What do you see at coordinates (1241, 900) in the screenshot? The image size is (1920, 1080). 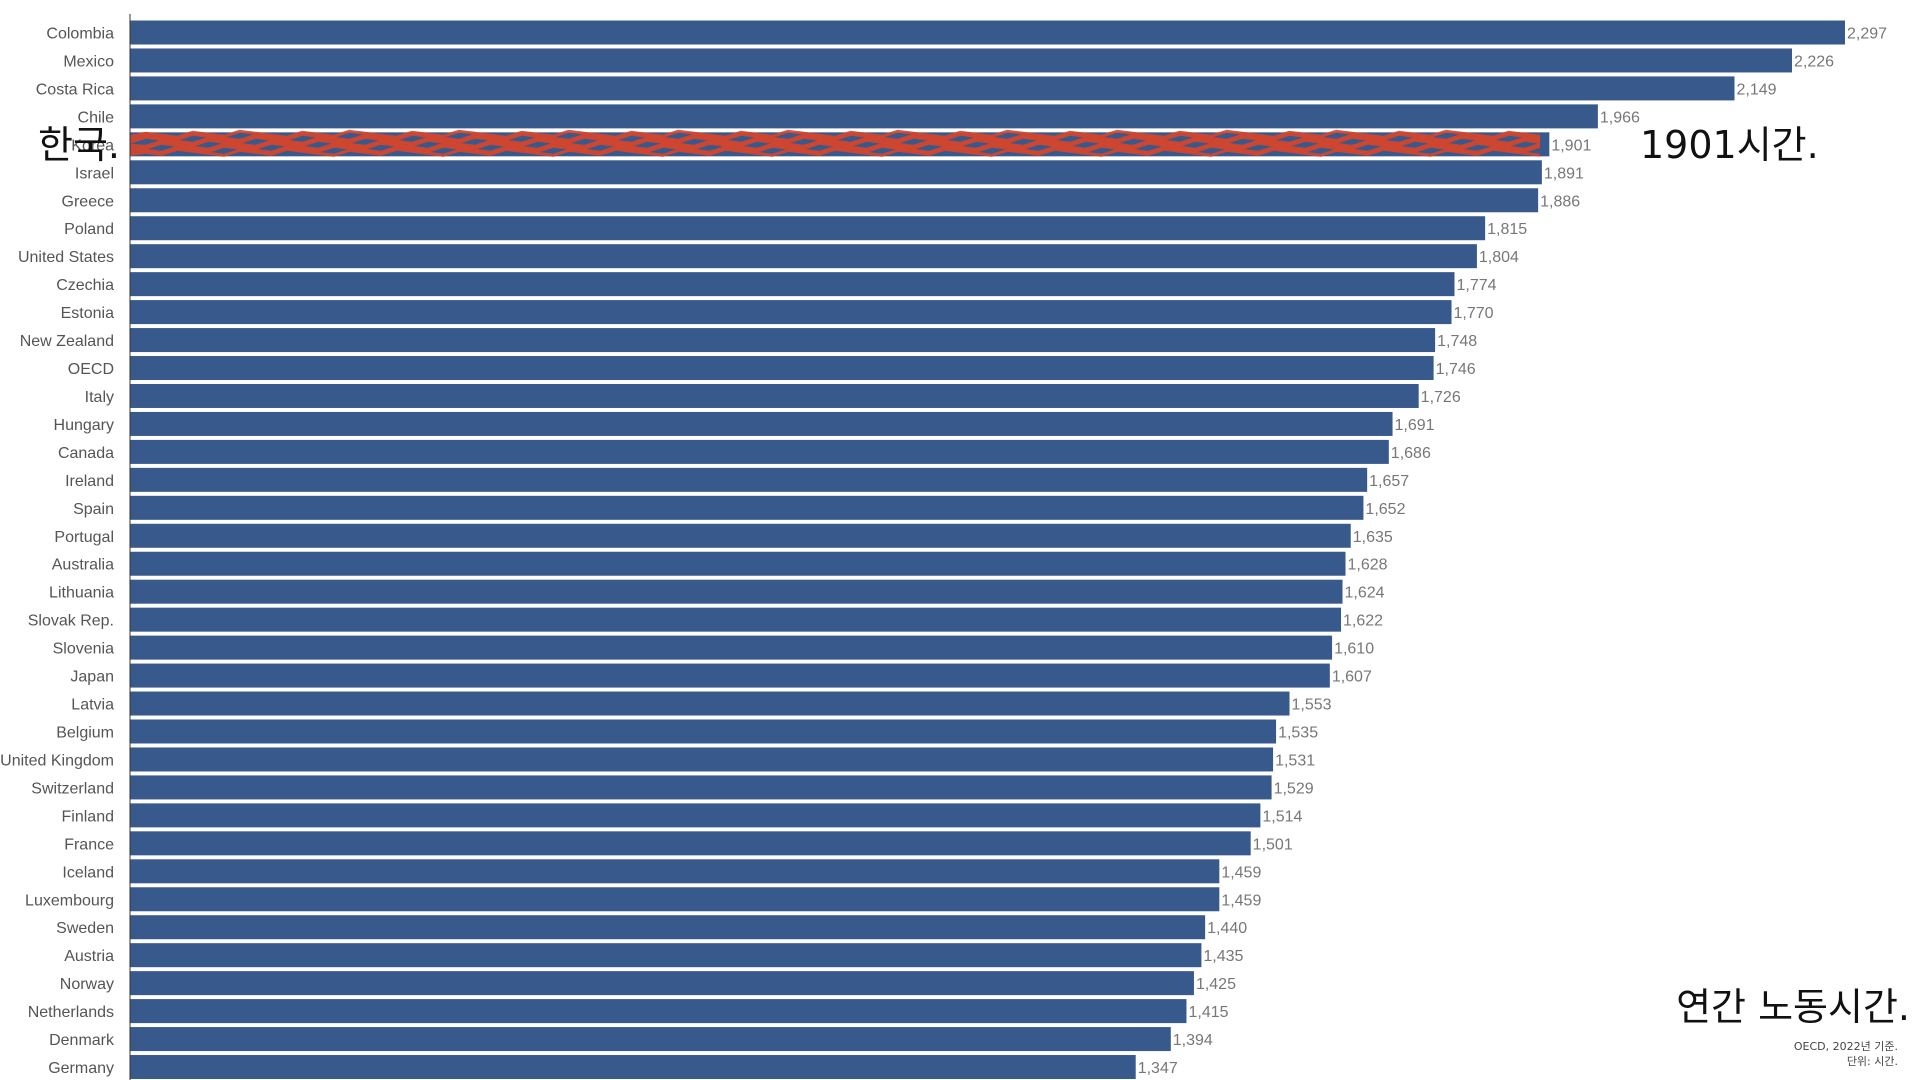 I see `value-label-luxembourg: 1,459` at bounding box center [1241, 900].